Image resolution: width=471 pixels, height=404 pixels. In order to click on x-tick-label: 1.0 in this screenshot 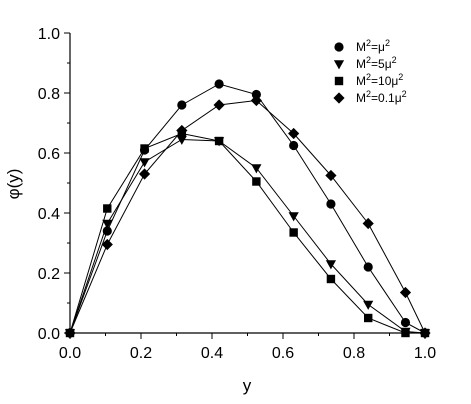, I will do `click(425, 353)`.